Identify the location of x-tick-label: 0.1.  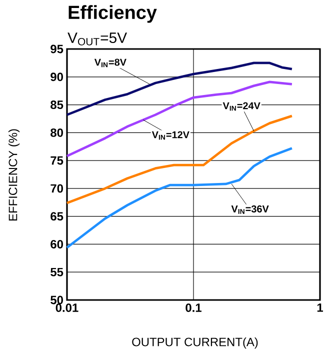
(194, 308).